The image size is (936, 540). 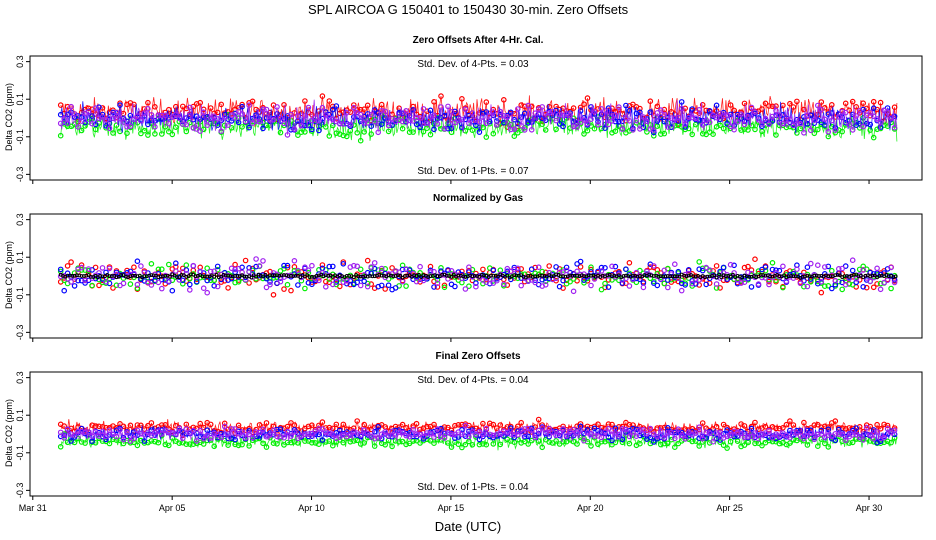 What do you see at coordinates (20, 415) in the screenshot?
I see `y-tick-label: 0.1` at bounding box center [20, 415].